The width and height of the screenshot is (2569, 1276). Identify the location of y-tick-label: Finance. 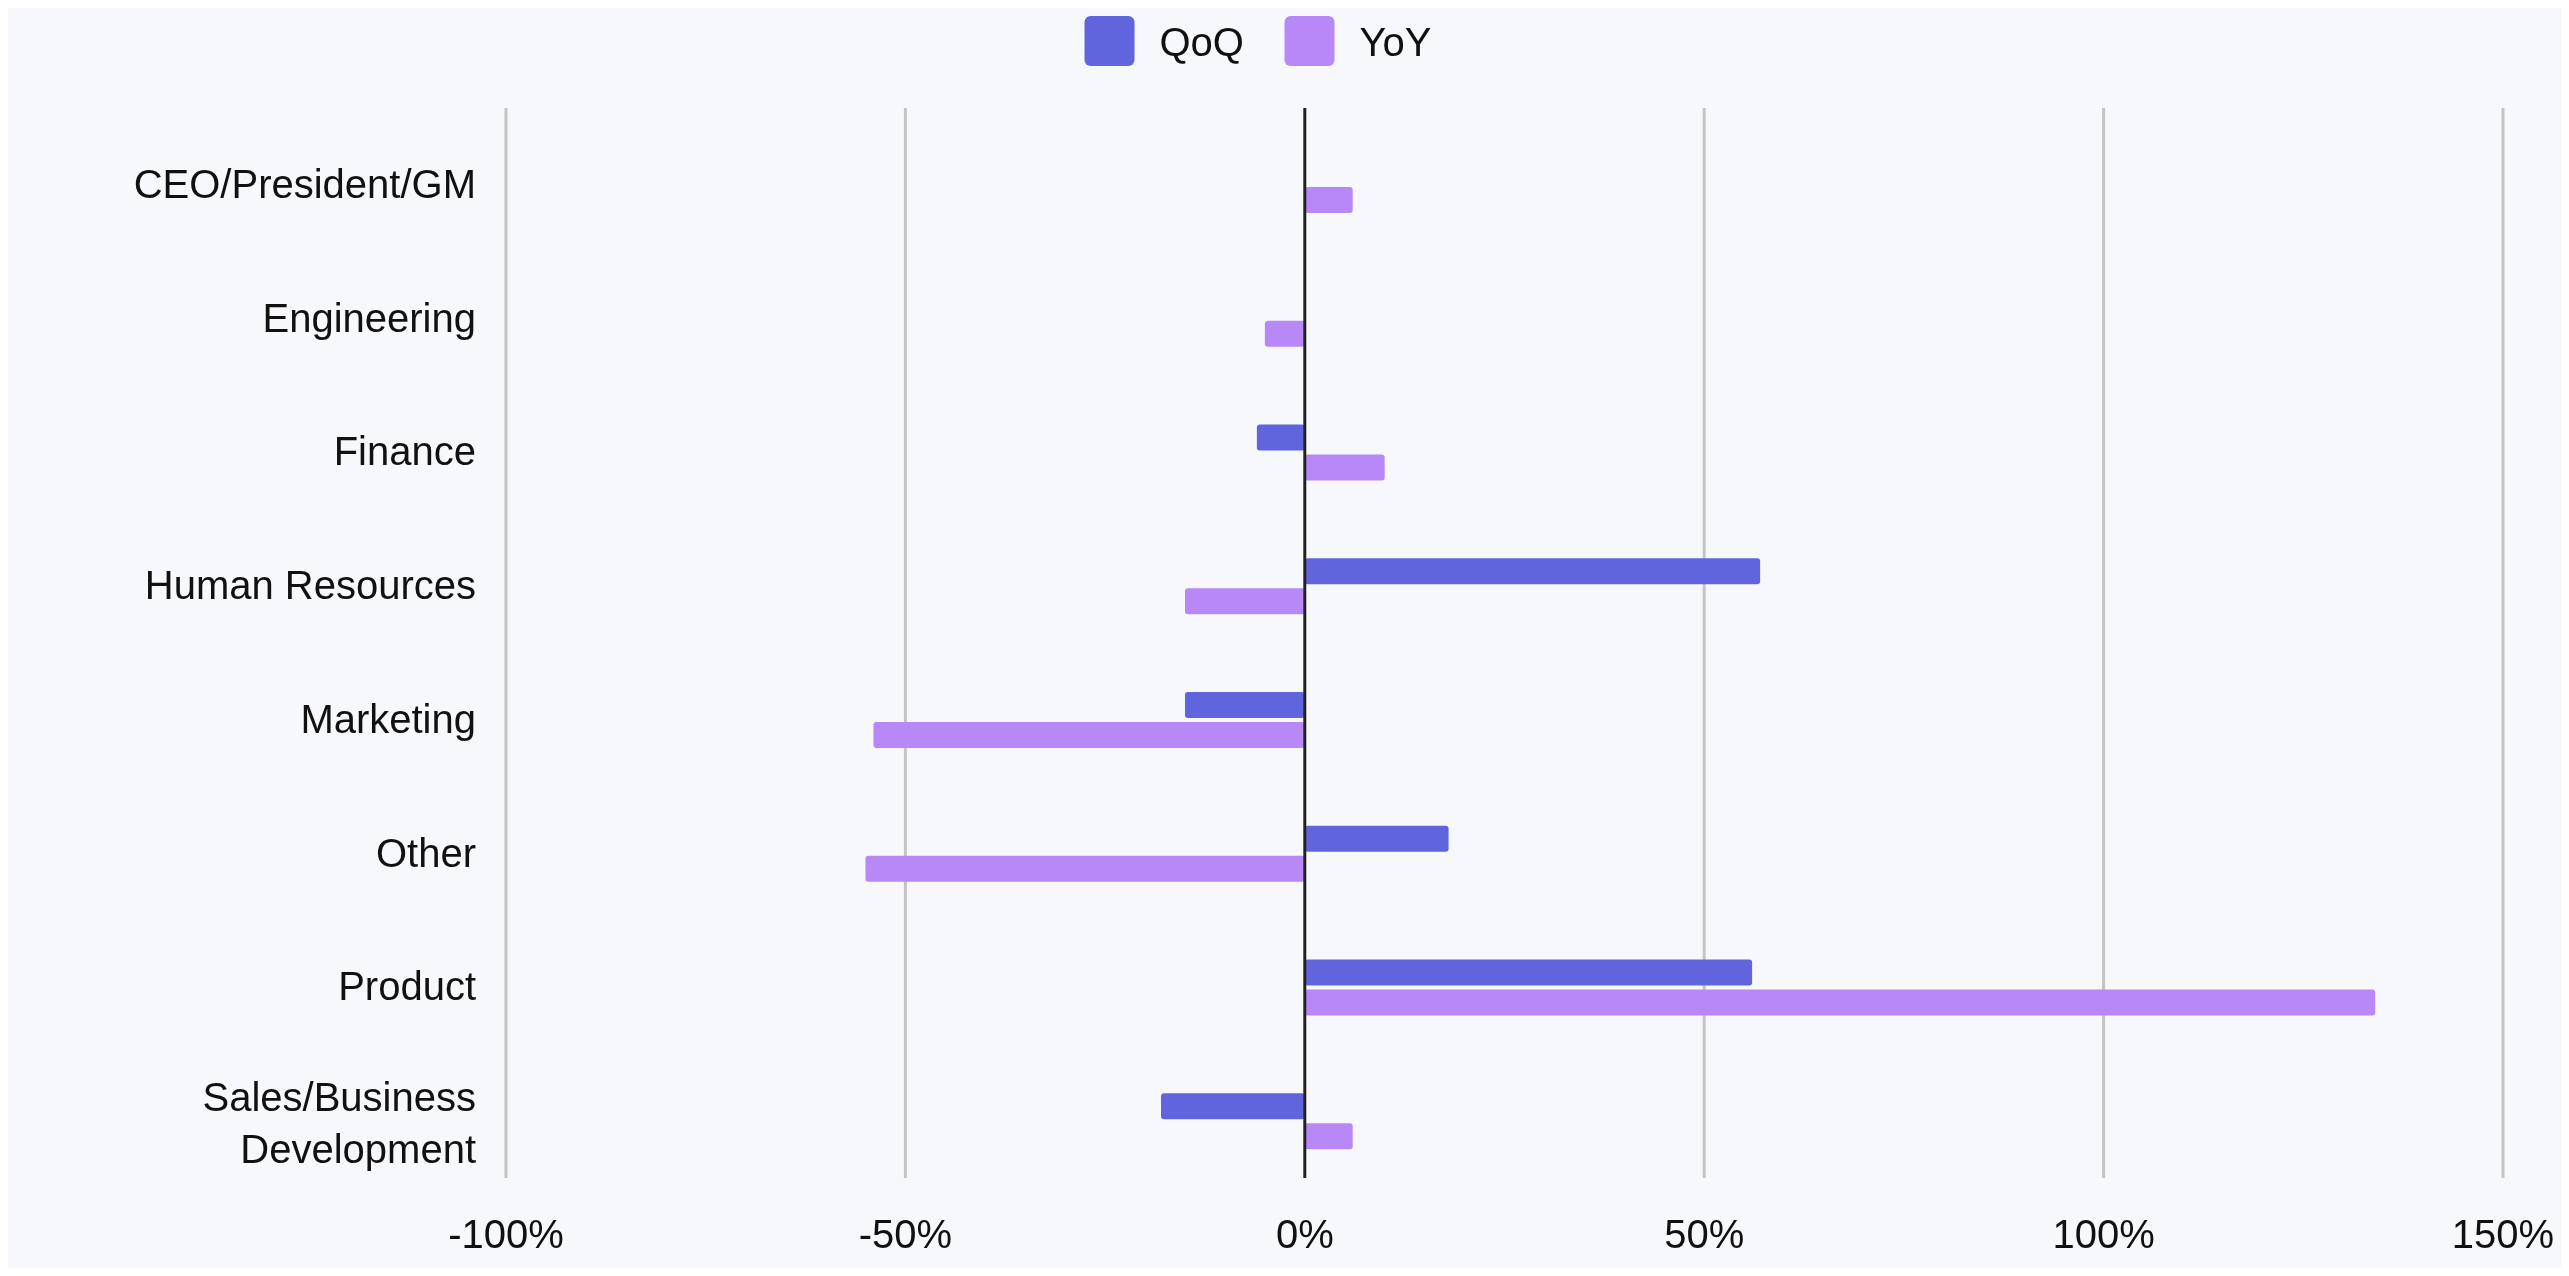
(404, 451).